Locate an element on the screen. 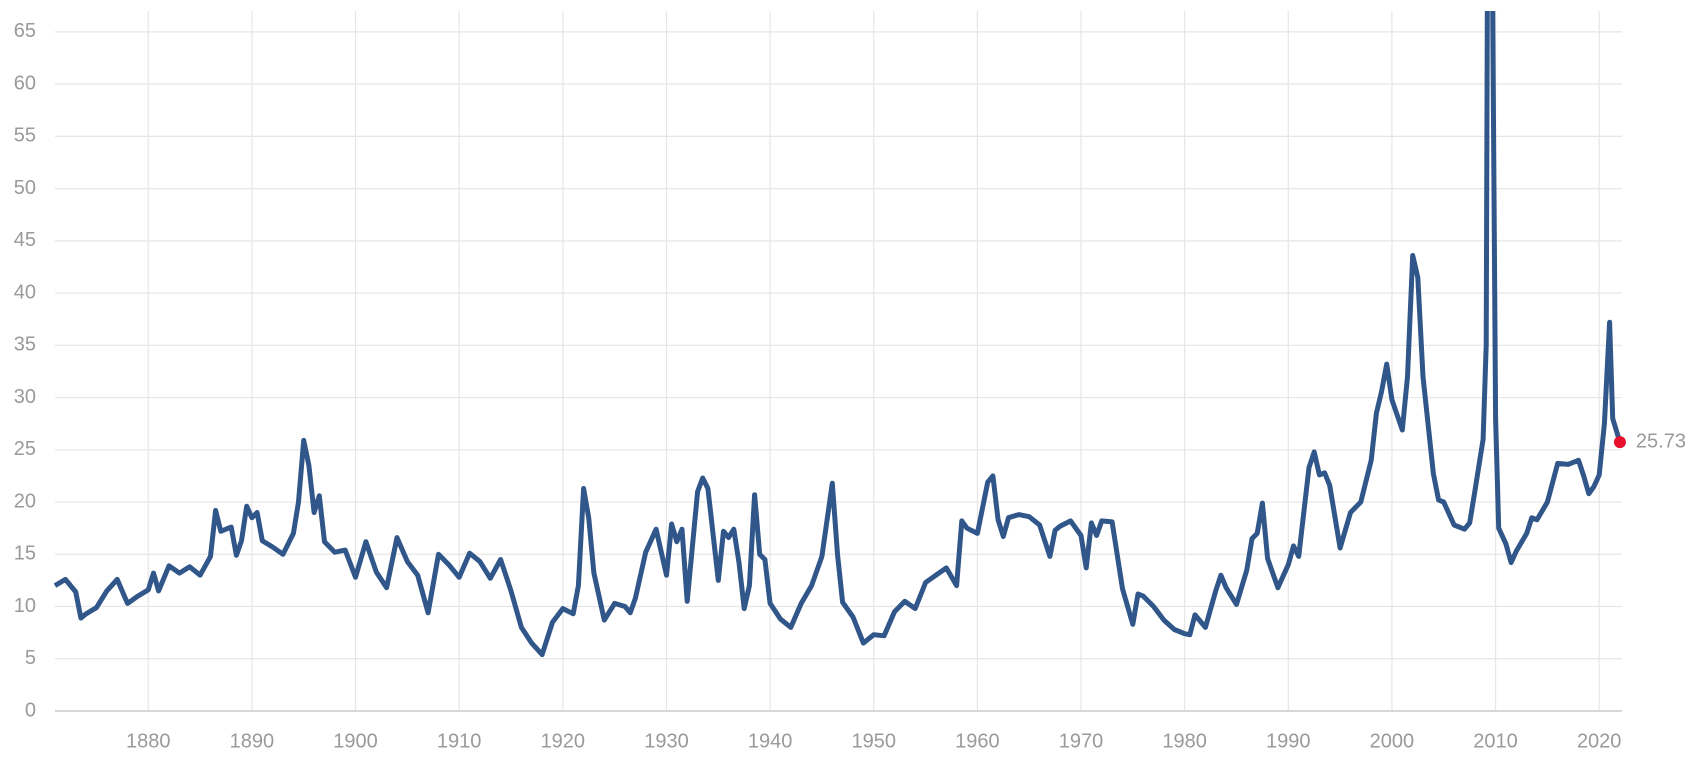 Image resolution: width=1702 pixels, height=772 pixels. x-tick-label: 1990 is located at coordinates (1288, 741).